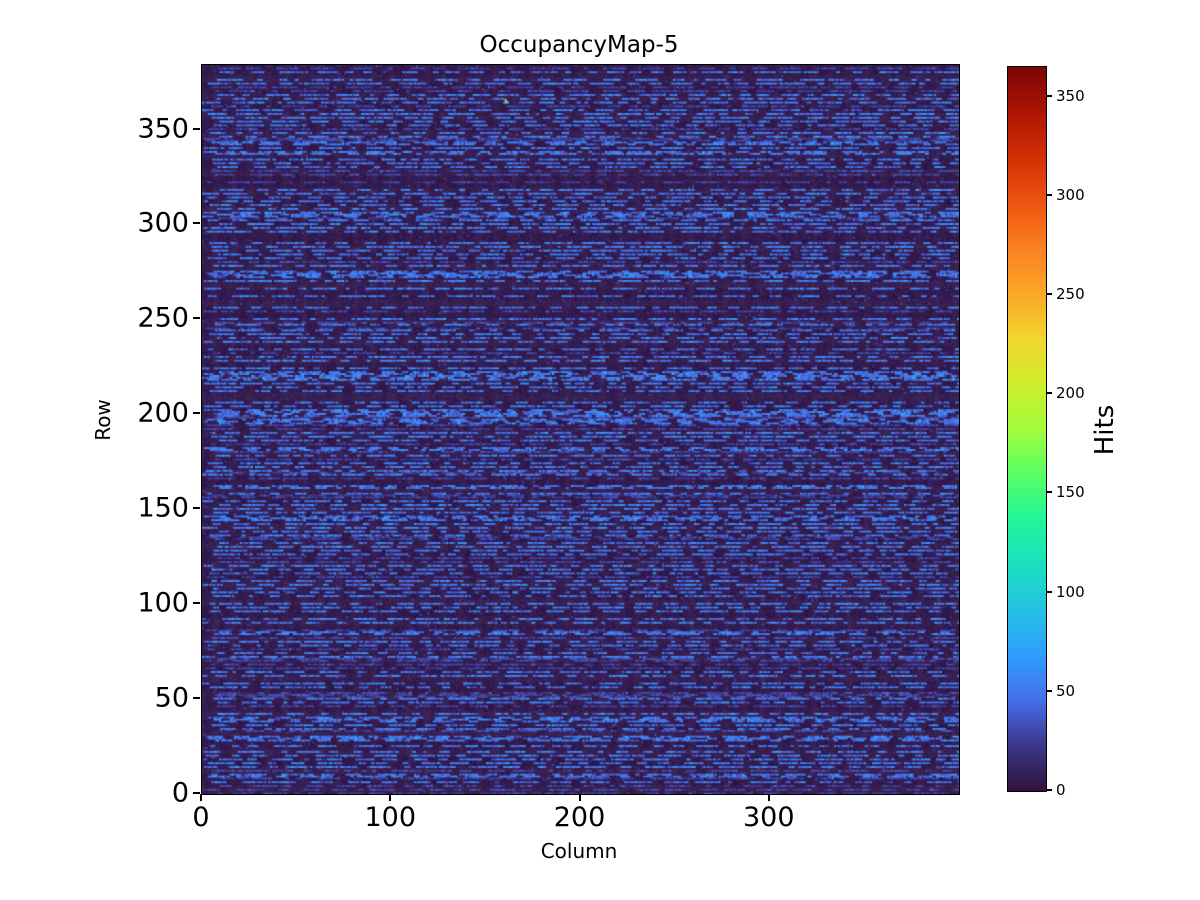 Image resolution: width=1200 pixels, height=900 pixels. Describe the element at coordinates (579, 851) in the screenshot. I see `x-axis-label: Column` at that location.